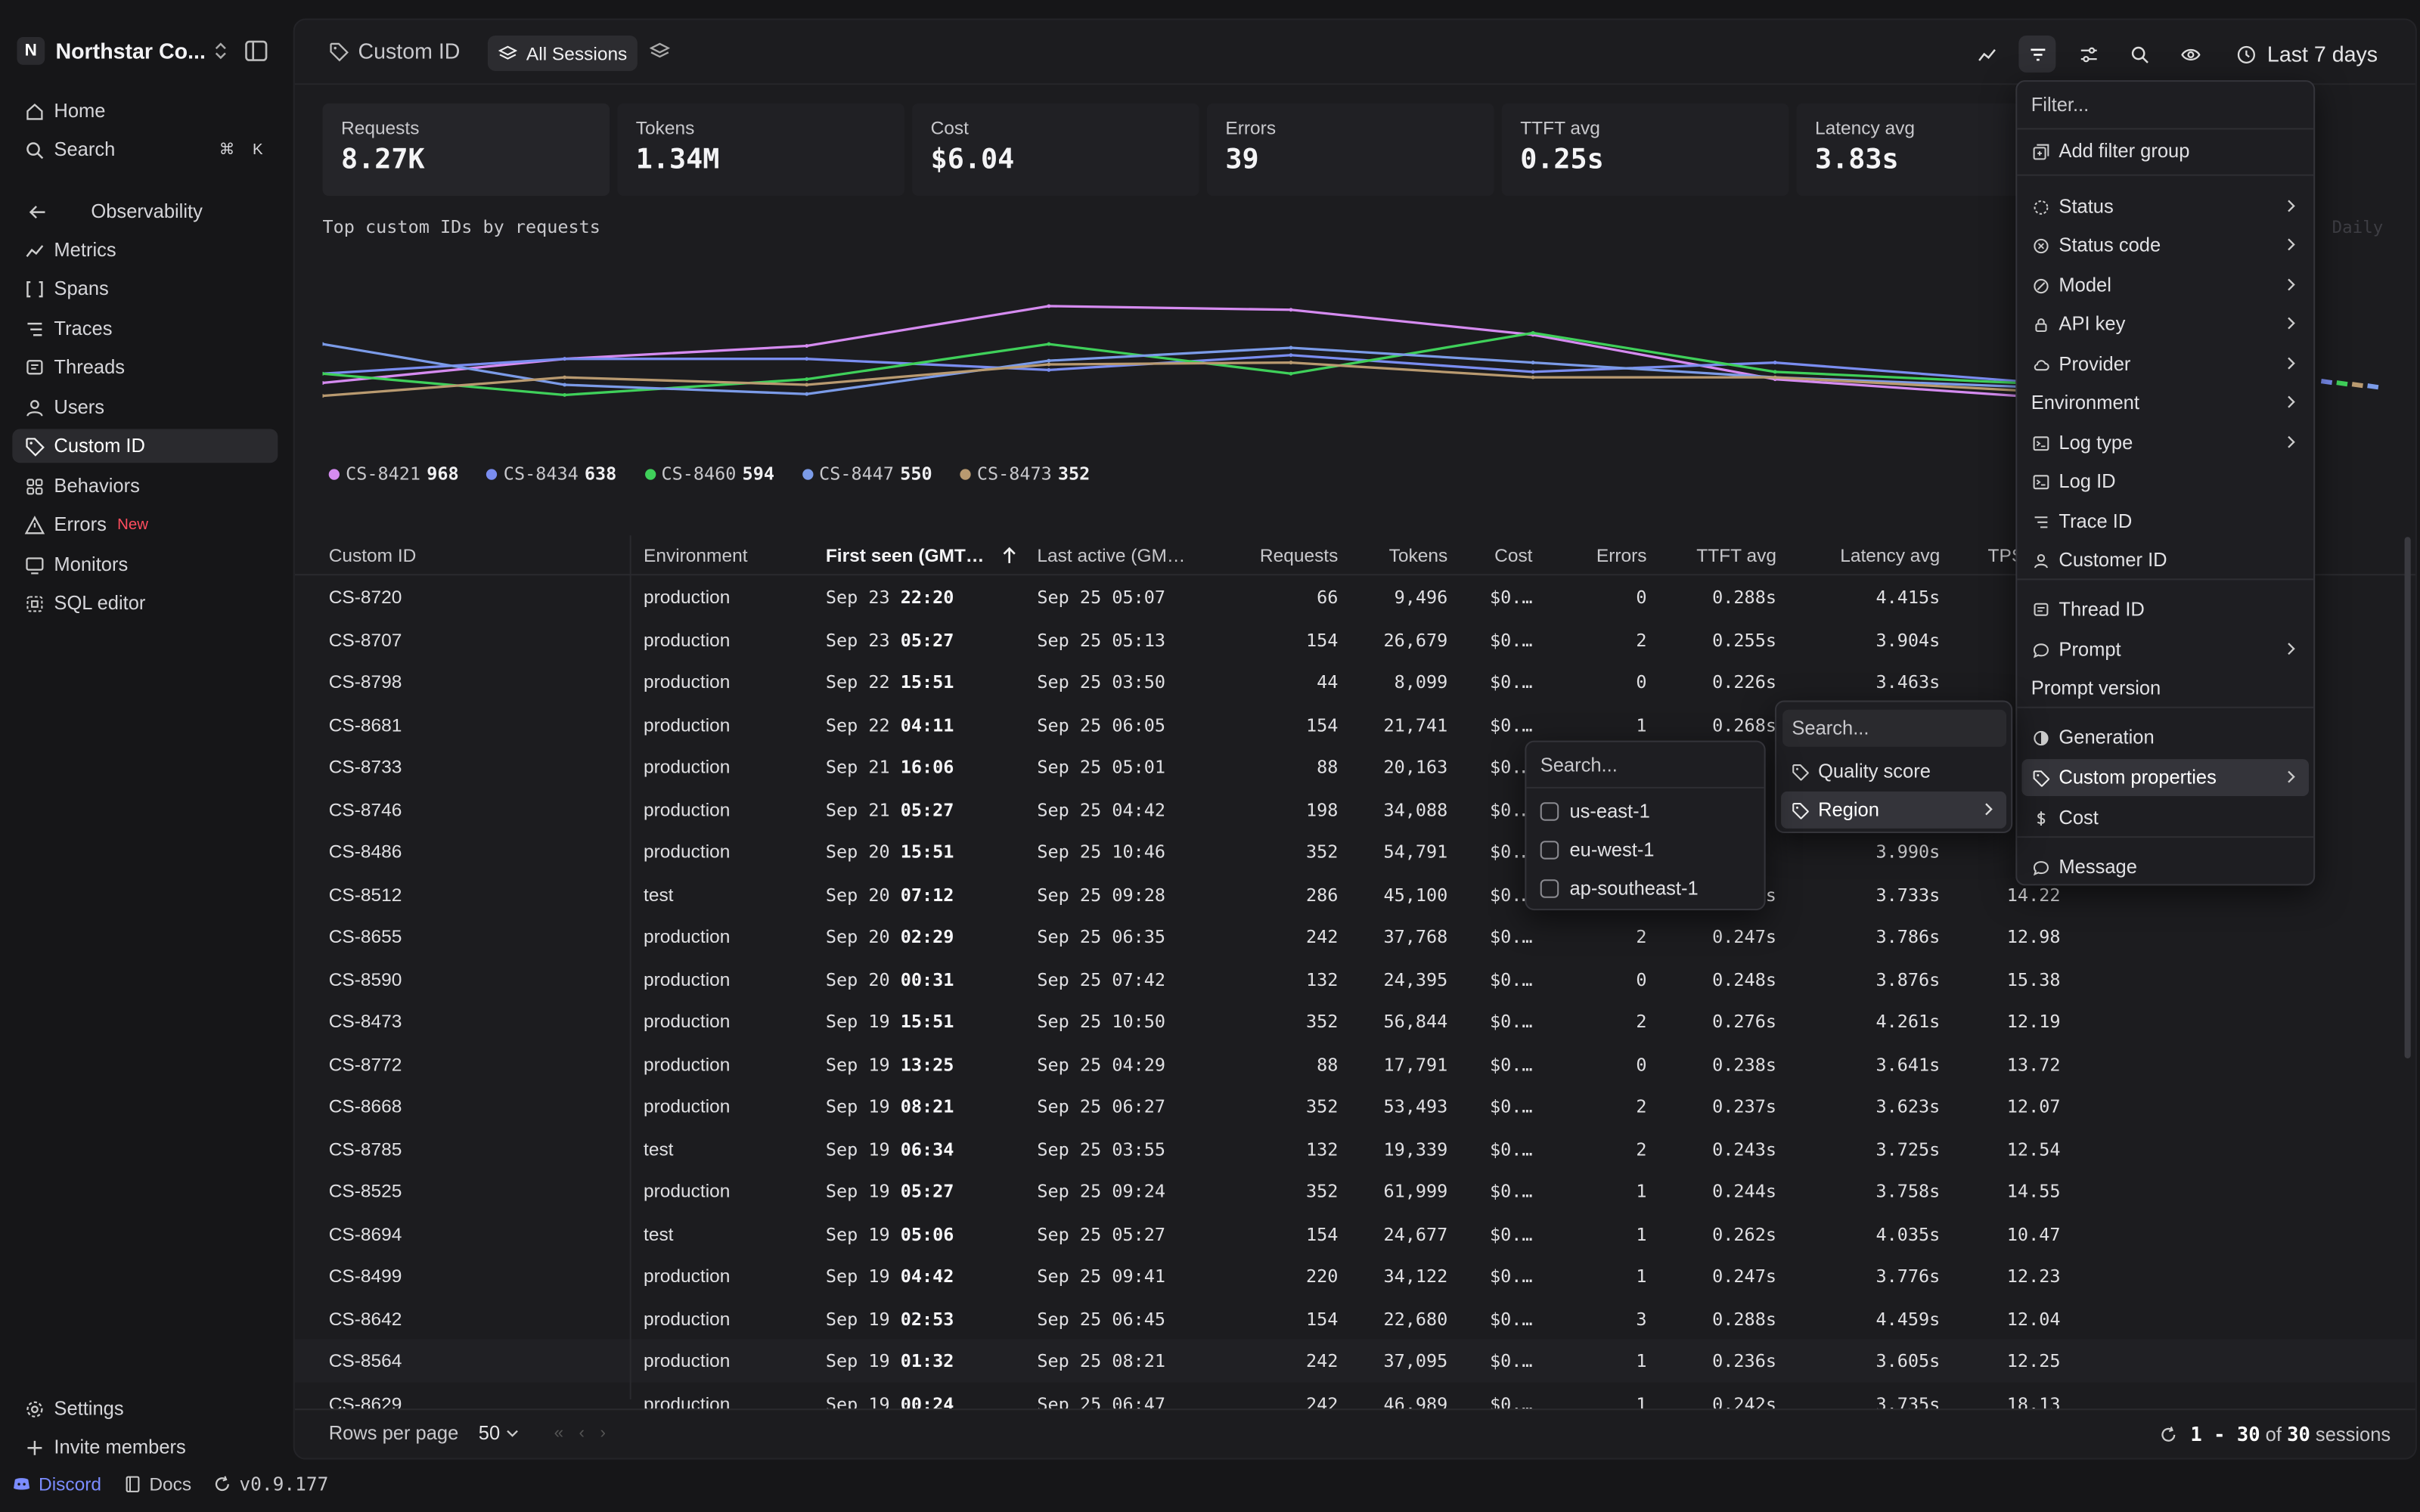 This screenshot has height=1512, width=2420. Describe the element at coordinates (145, 367) in the screenshot. I see `nav-threads: Threads` at that location.